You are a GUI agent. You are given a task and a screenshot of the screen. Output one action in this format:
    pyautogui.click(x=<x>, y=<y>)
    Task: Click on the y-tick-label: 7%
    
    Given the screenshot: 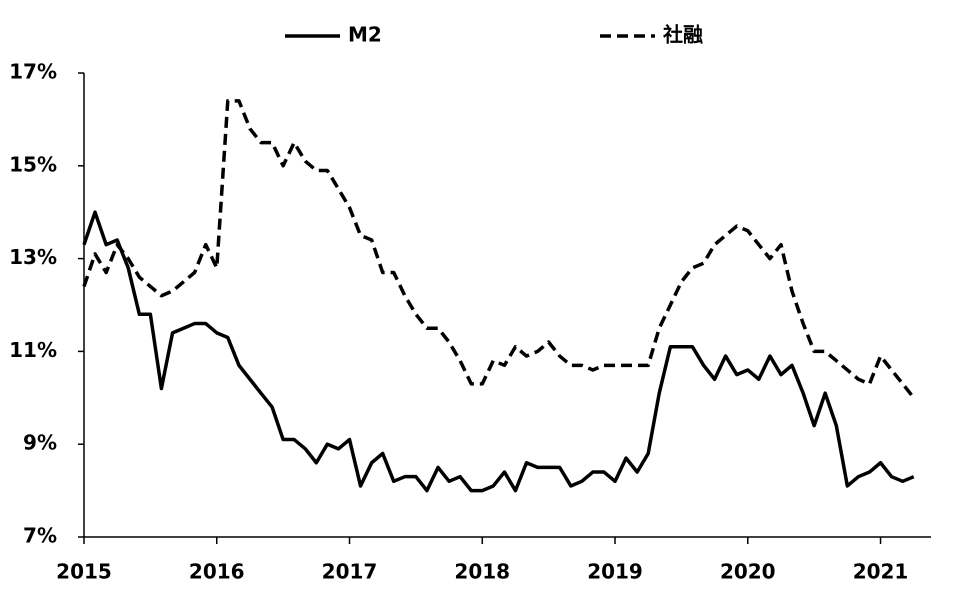 What is the action you would take?
    pyautogui.click(x=40, y=536)
    